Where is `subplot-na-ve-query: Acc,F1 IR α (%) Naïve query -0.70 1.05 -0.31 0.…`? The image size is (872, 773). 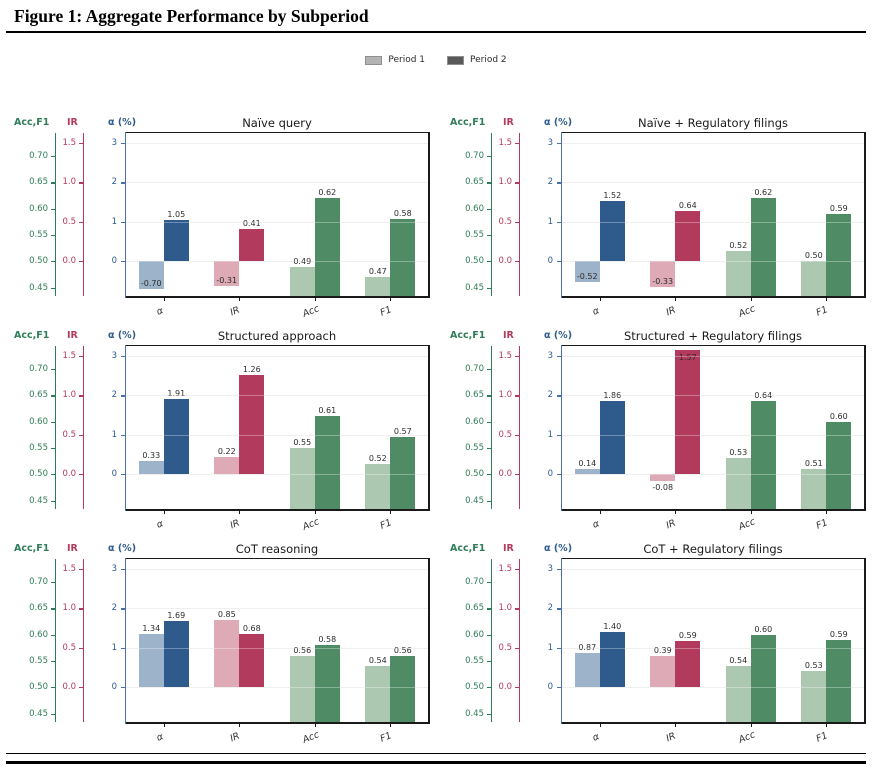
subplot-na-ve-query: Acc,F1 IR α (%) Naïve query -0.70 1.05 -0.31 0.… is located at coordinates (218, 212).